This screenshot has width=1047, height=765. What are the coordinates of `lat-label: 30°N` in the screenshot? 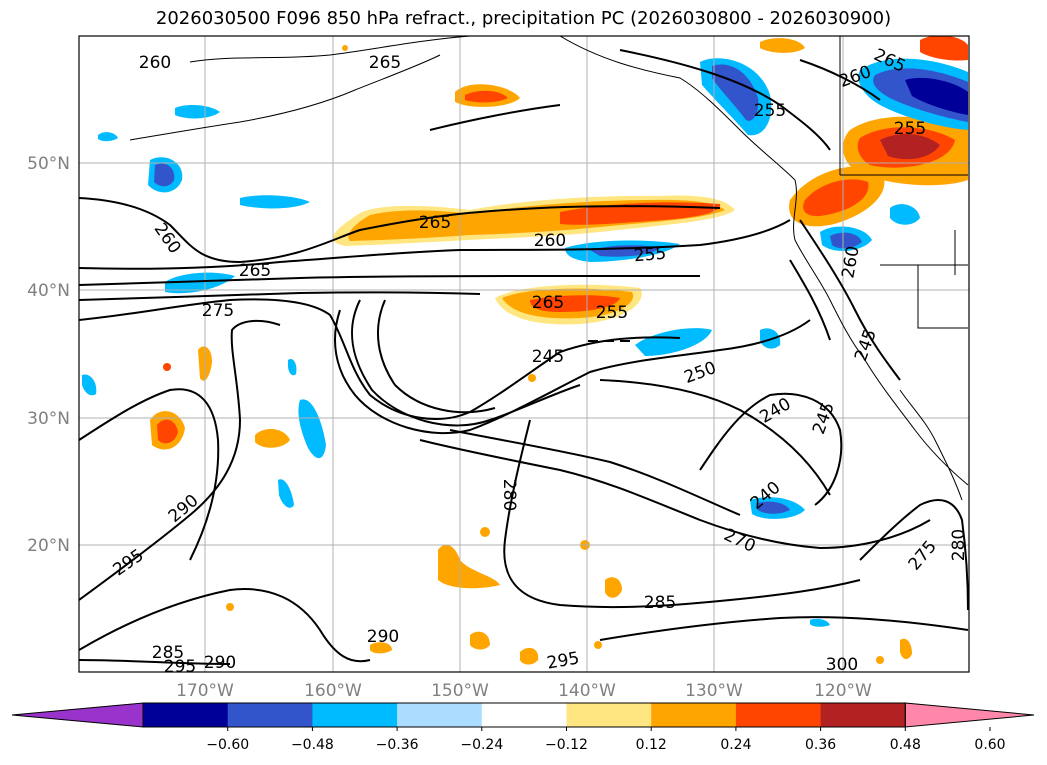 It's located at (48, 419).